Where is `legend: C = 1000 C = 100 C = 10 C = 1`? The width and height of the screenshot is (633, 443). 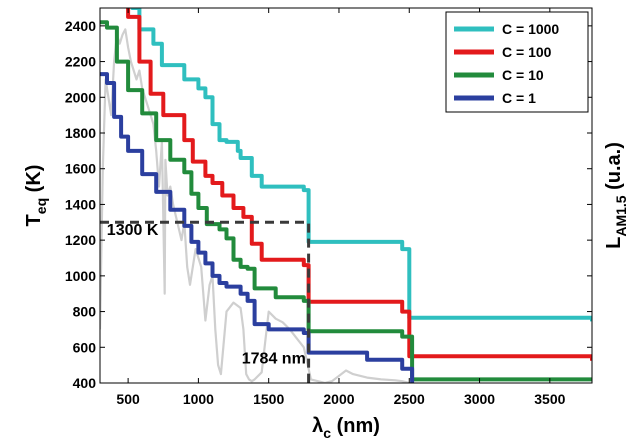
legend: C = 1000 C = 100 C = 10 C = 1 is located at coordinates (517, 62).